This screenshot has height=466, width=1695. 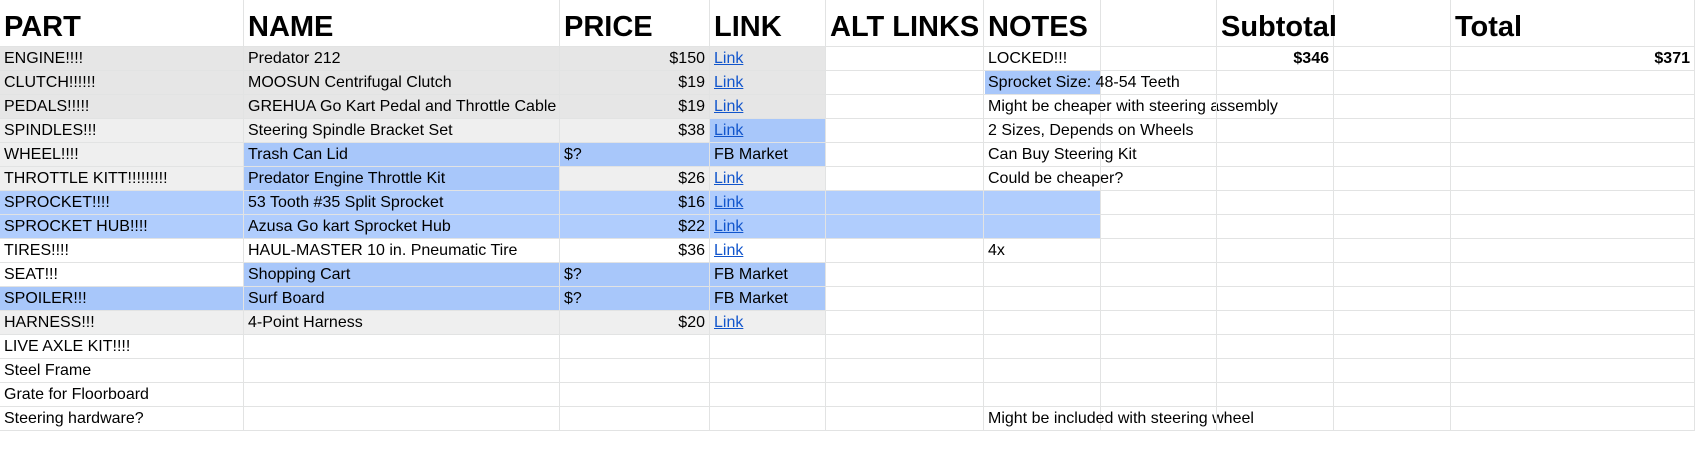 I want to click on price-cell: $36, so click(x=635, y=251).